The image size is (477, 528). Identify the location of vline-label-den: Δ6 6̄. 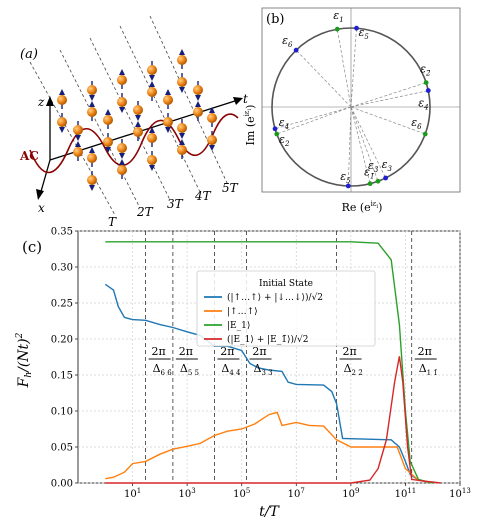
(163, 369).